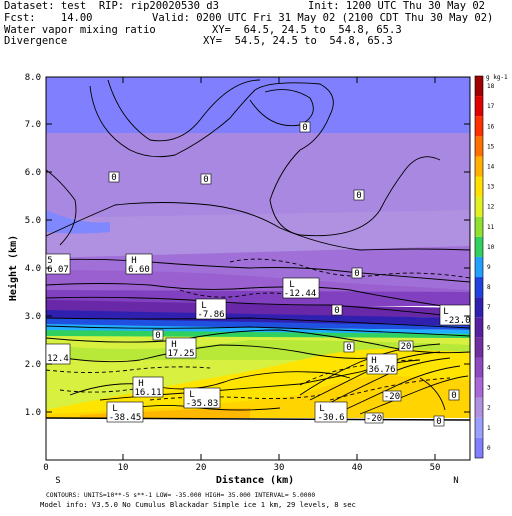 This screenshot has width=512, height=516. Describe the element at coordinates (455, 481) in the screenshot. I see `north-label: N` at that location.